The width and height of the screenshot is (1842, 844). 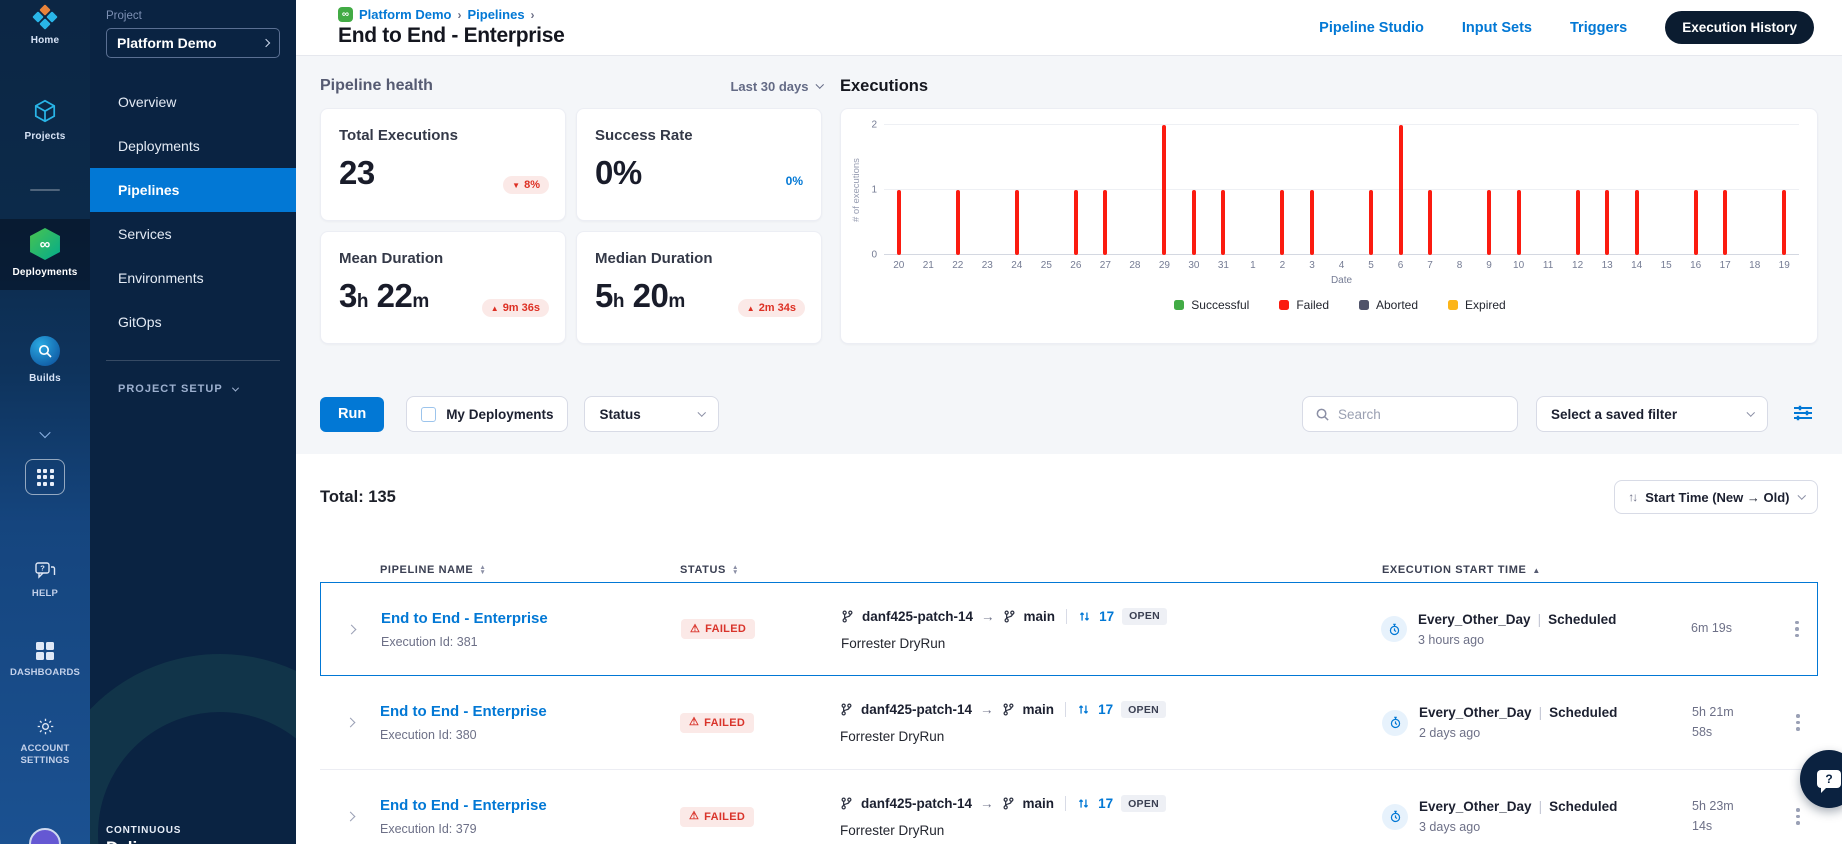 What do you see at coordinates (45, 26) in the screenshot?
I see `rail-item-home: Home` at bounding box center [45, 26].